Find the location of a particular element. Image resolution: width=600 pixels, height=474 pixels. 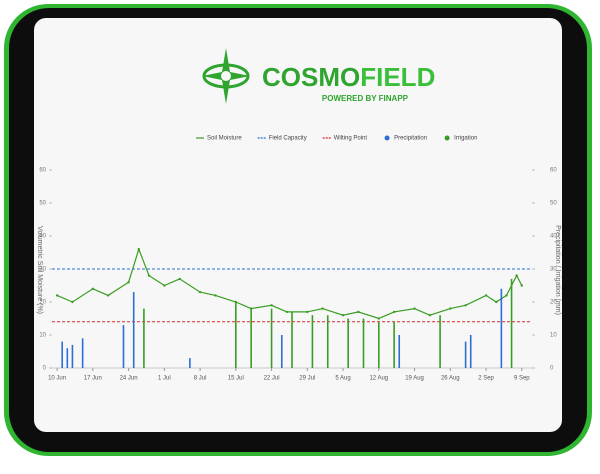

tagline: POWERED BY FINAPP is located at coordinates (365, 98).